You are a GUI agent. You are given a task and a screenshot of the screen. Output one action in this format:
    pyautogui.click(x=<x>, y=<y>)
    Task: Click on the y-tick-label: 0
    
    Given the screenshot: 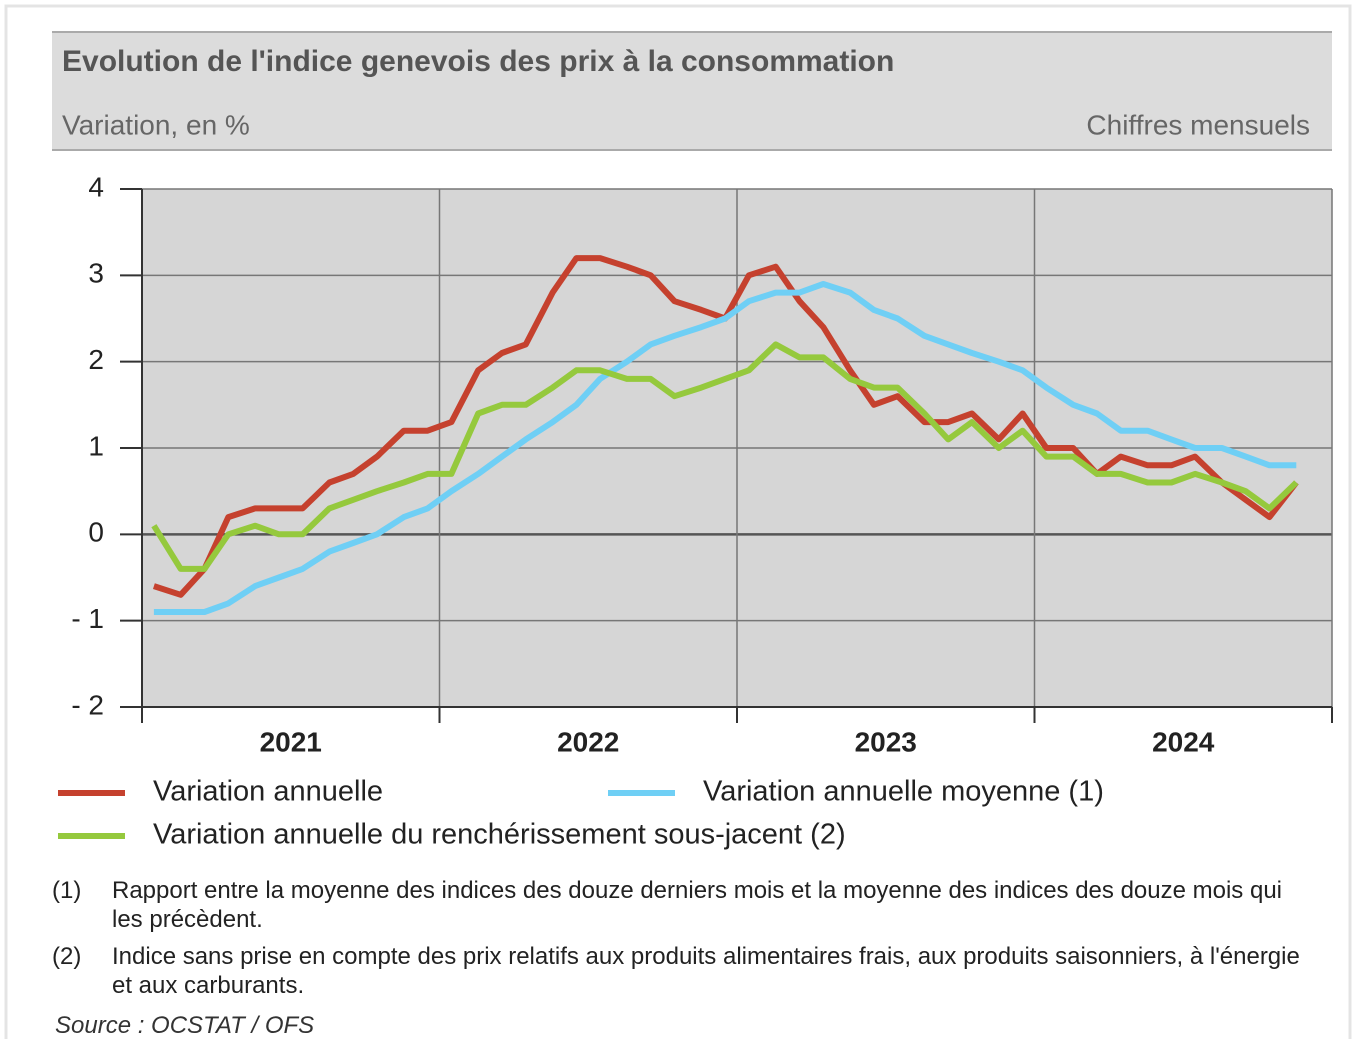 What is the action you would take?
    pyautogui.click(x=96, y=532)
    